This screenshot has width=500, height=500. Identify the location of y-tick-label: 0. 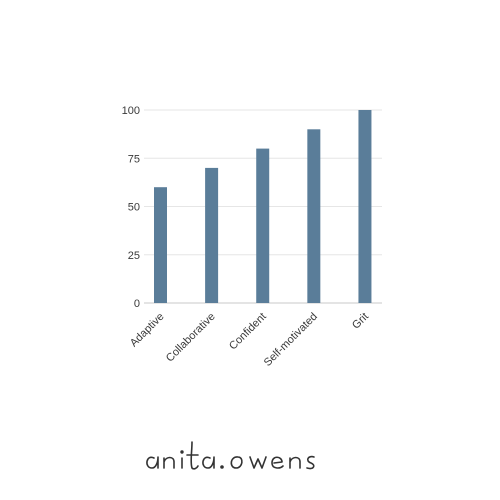
(137, 304).